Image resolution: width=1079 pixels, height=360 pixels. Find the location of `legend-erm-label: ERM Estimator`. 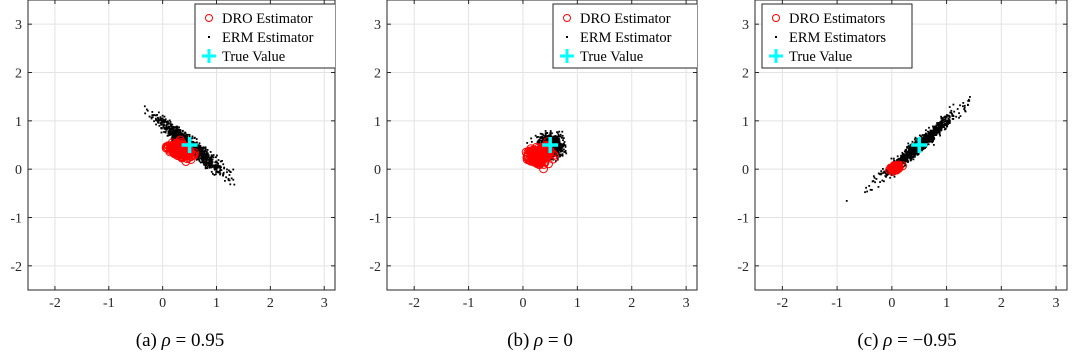

legend-erm-label: ERM Estimator is located at coordinates (268, 38).